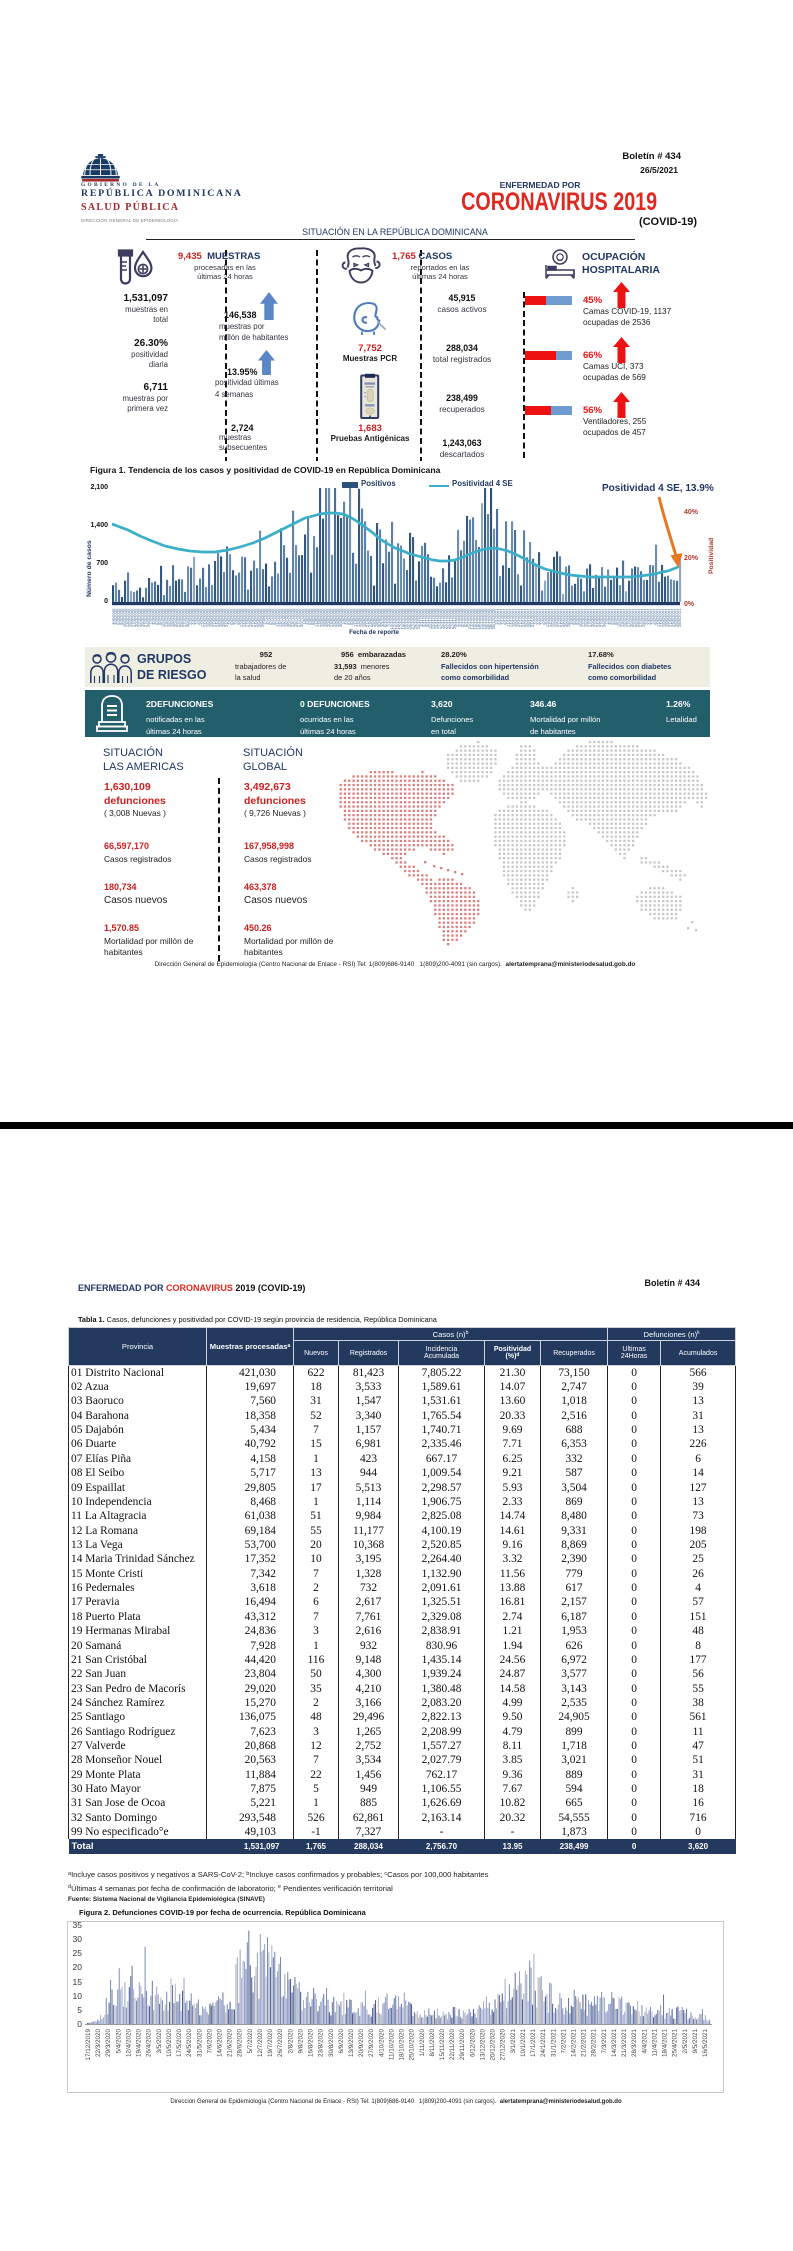 This screenshot has height=2251, width=793. I want to click on svg-text: 22/3/2021, so click(595, 617).